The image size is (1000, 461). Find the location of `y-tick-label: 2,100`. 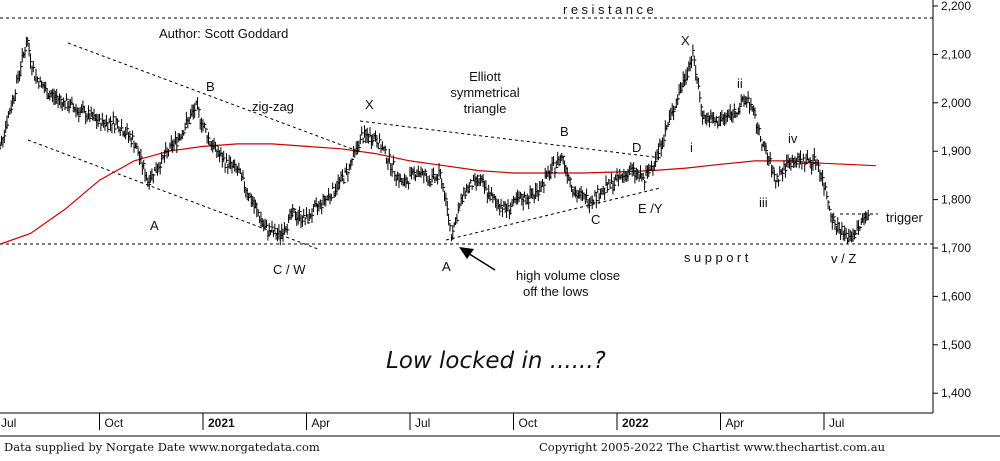

y-tick-label: 2,100 is located at coordinates (956, 54).